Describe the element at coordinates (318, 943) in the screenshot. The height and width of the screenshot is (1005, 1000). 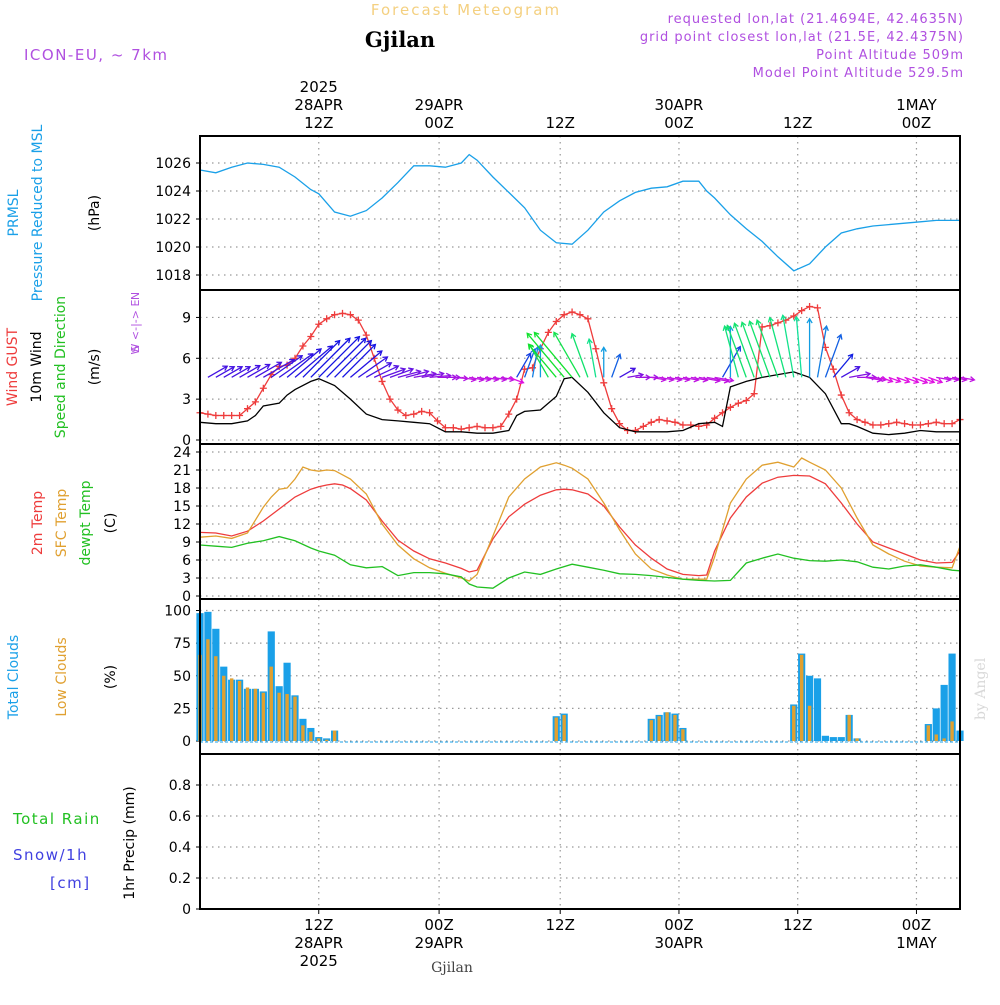
I see `bottom-time-label: 28APR` at that location.